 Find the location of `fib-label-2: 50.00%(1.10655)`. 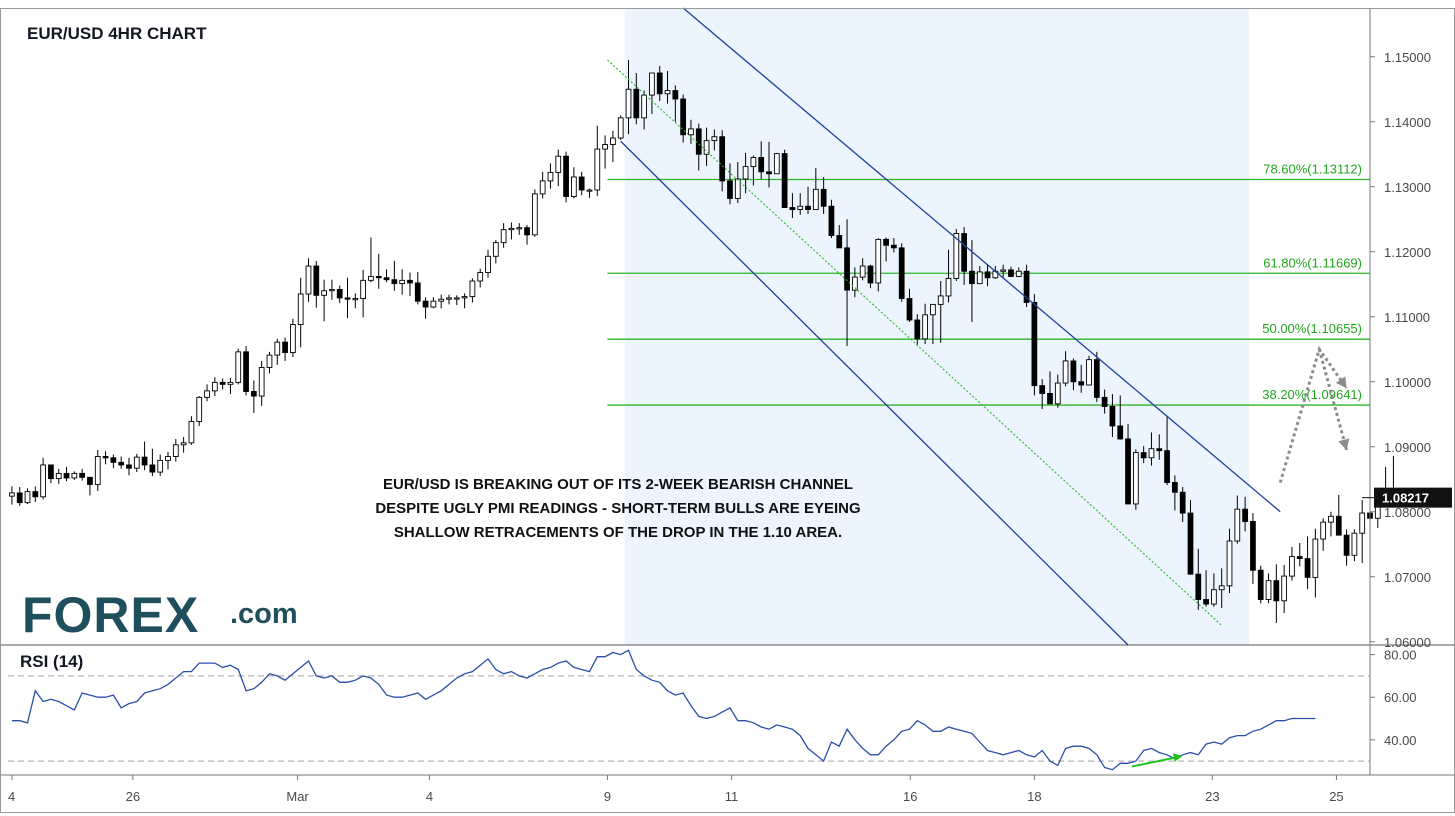

fib-label-2: 50.00%(1.10655) is located at coordinates (1312, 328).